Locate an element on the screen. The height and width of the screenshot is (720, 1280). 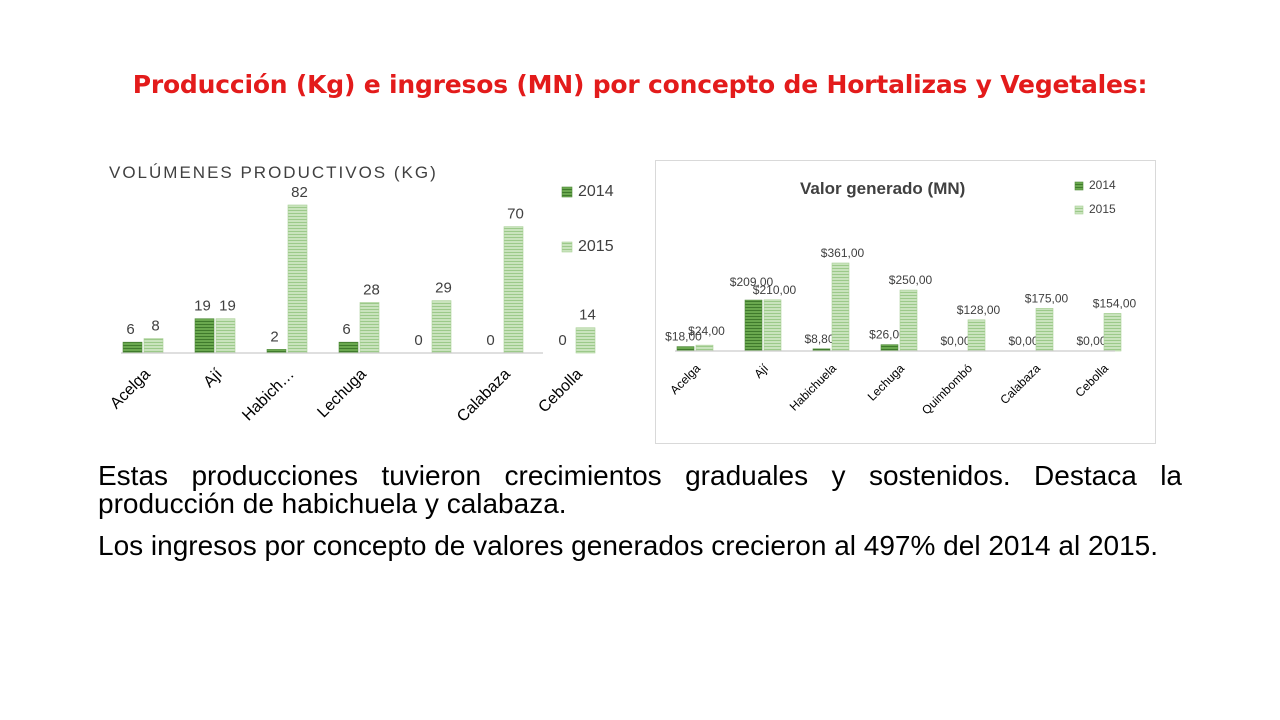
data-label-2014-4: $26,00 is located at coordinates (887, 335).